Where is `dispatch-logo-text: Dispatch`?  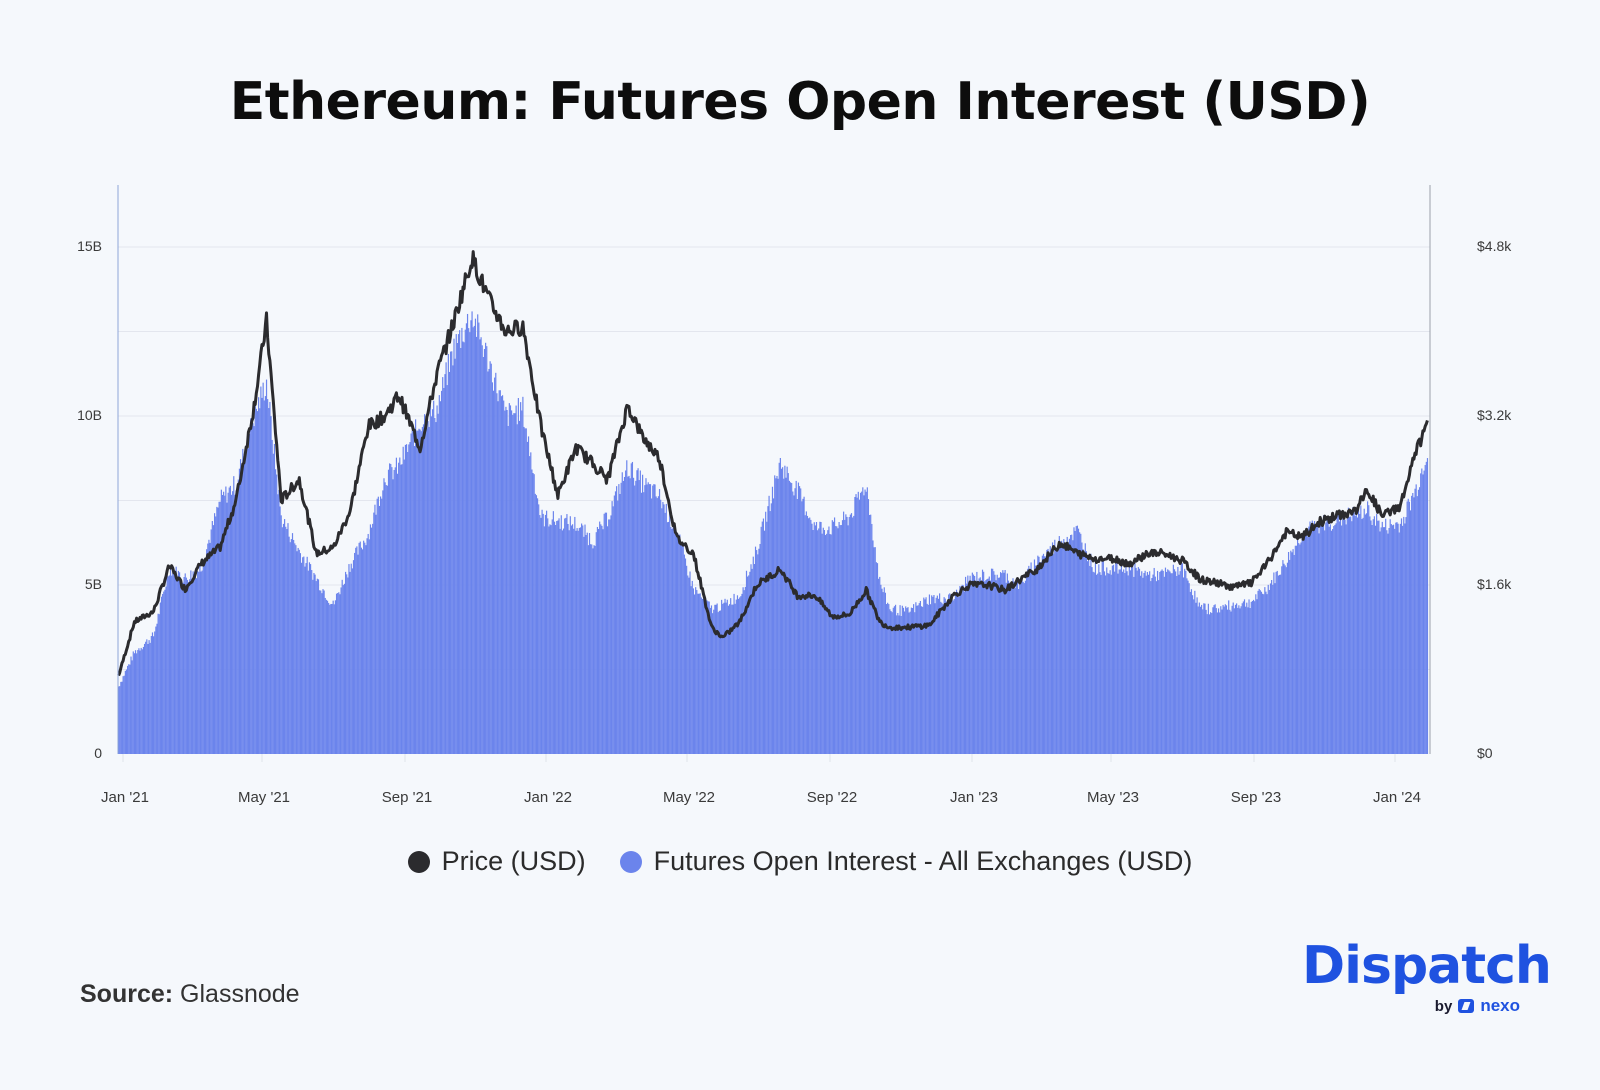
dispatch-logo-text: Dispatch is located at coordinates (1427, 966).